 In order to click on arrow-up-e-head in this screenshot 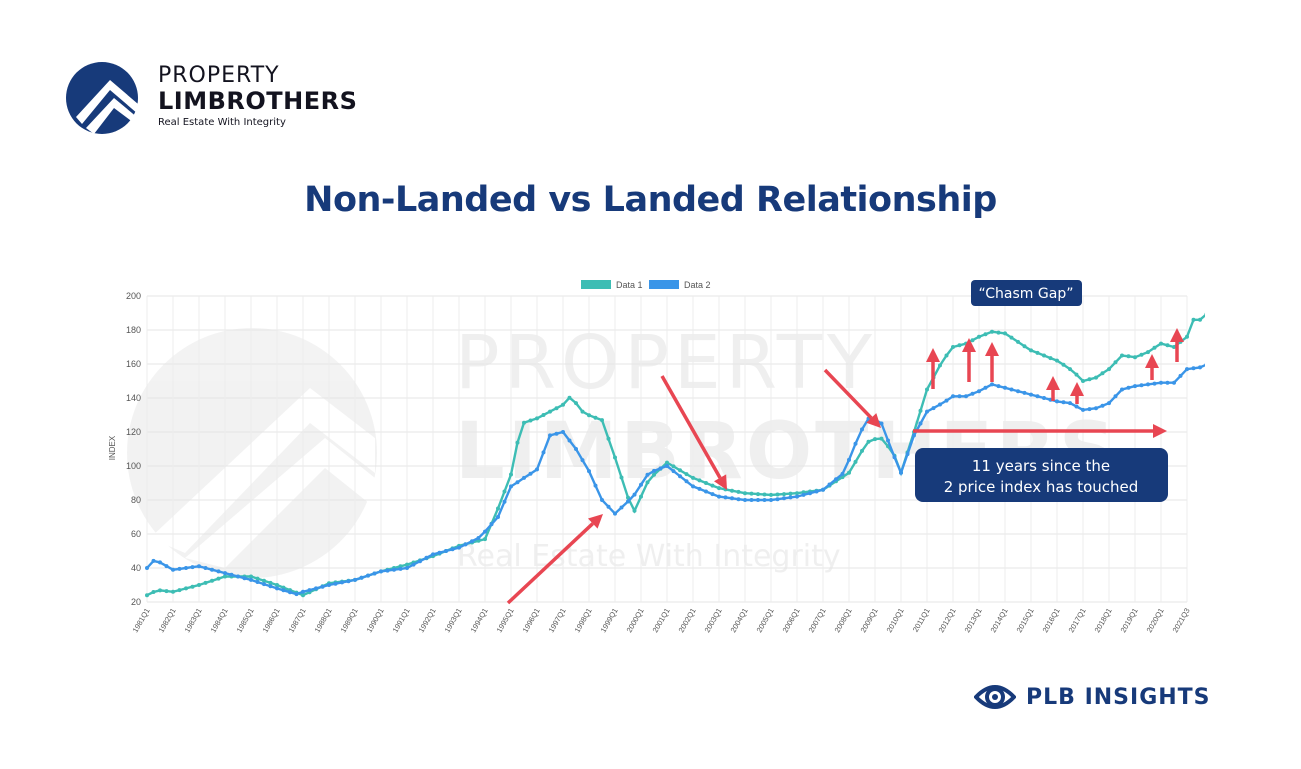, I will do `click(1077, 389)`.